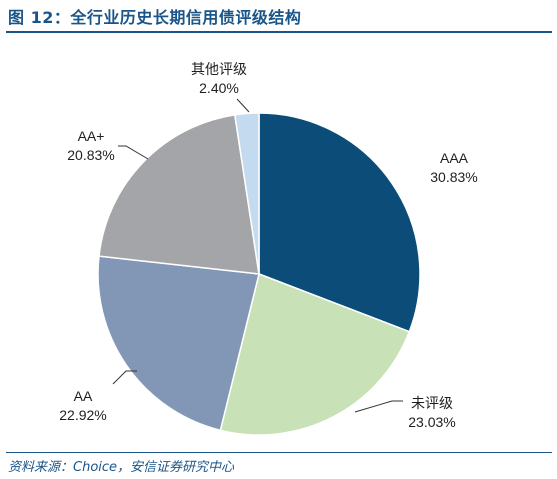 The image size is (557, 479). Describe the element at coordinates (83, 396) in the screenshot. I see `slice-label-2: AA` at that location.